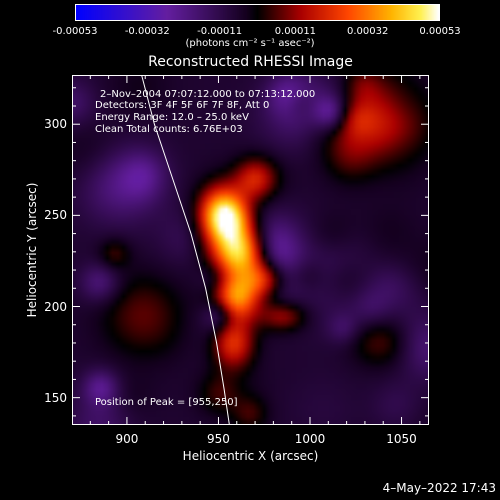  I want to click on x-axis-label: Heliocentric X (arcsec), so click(250, 456).